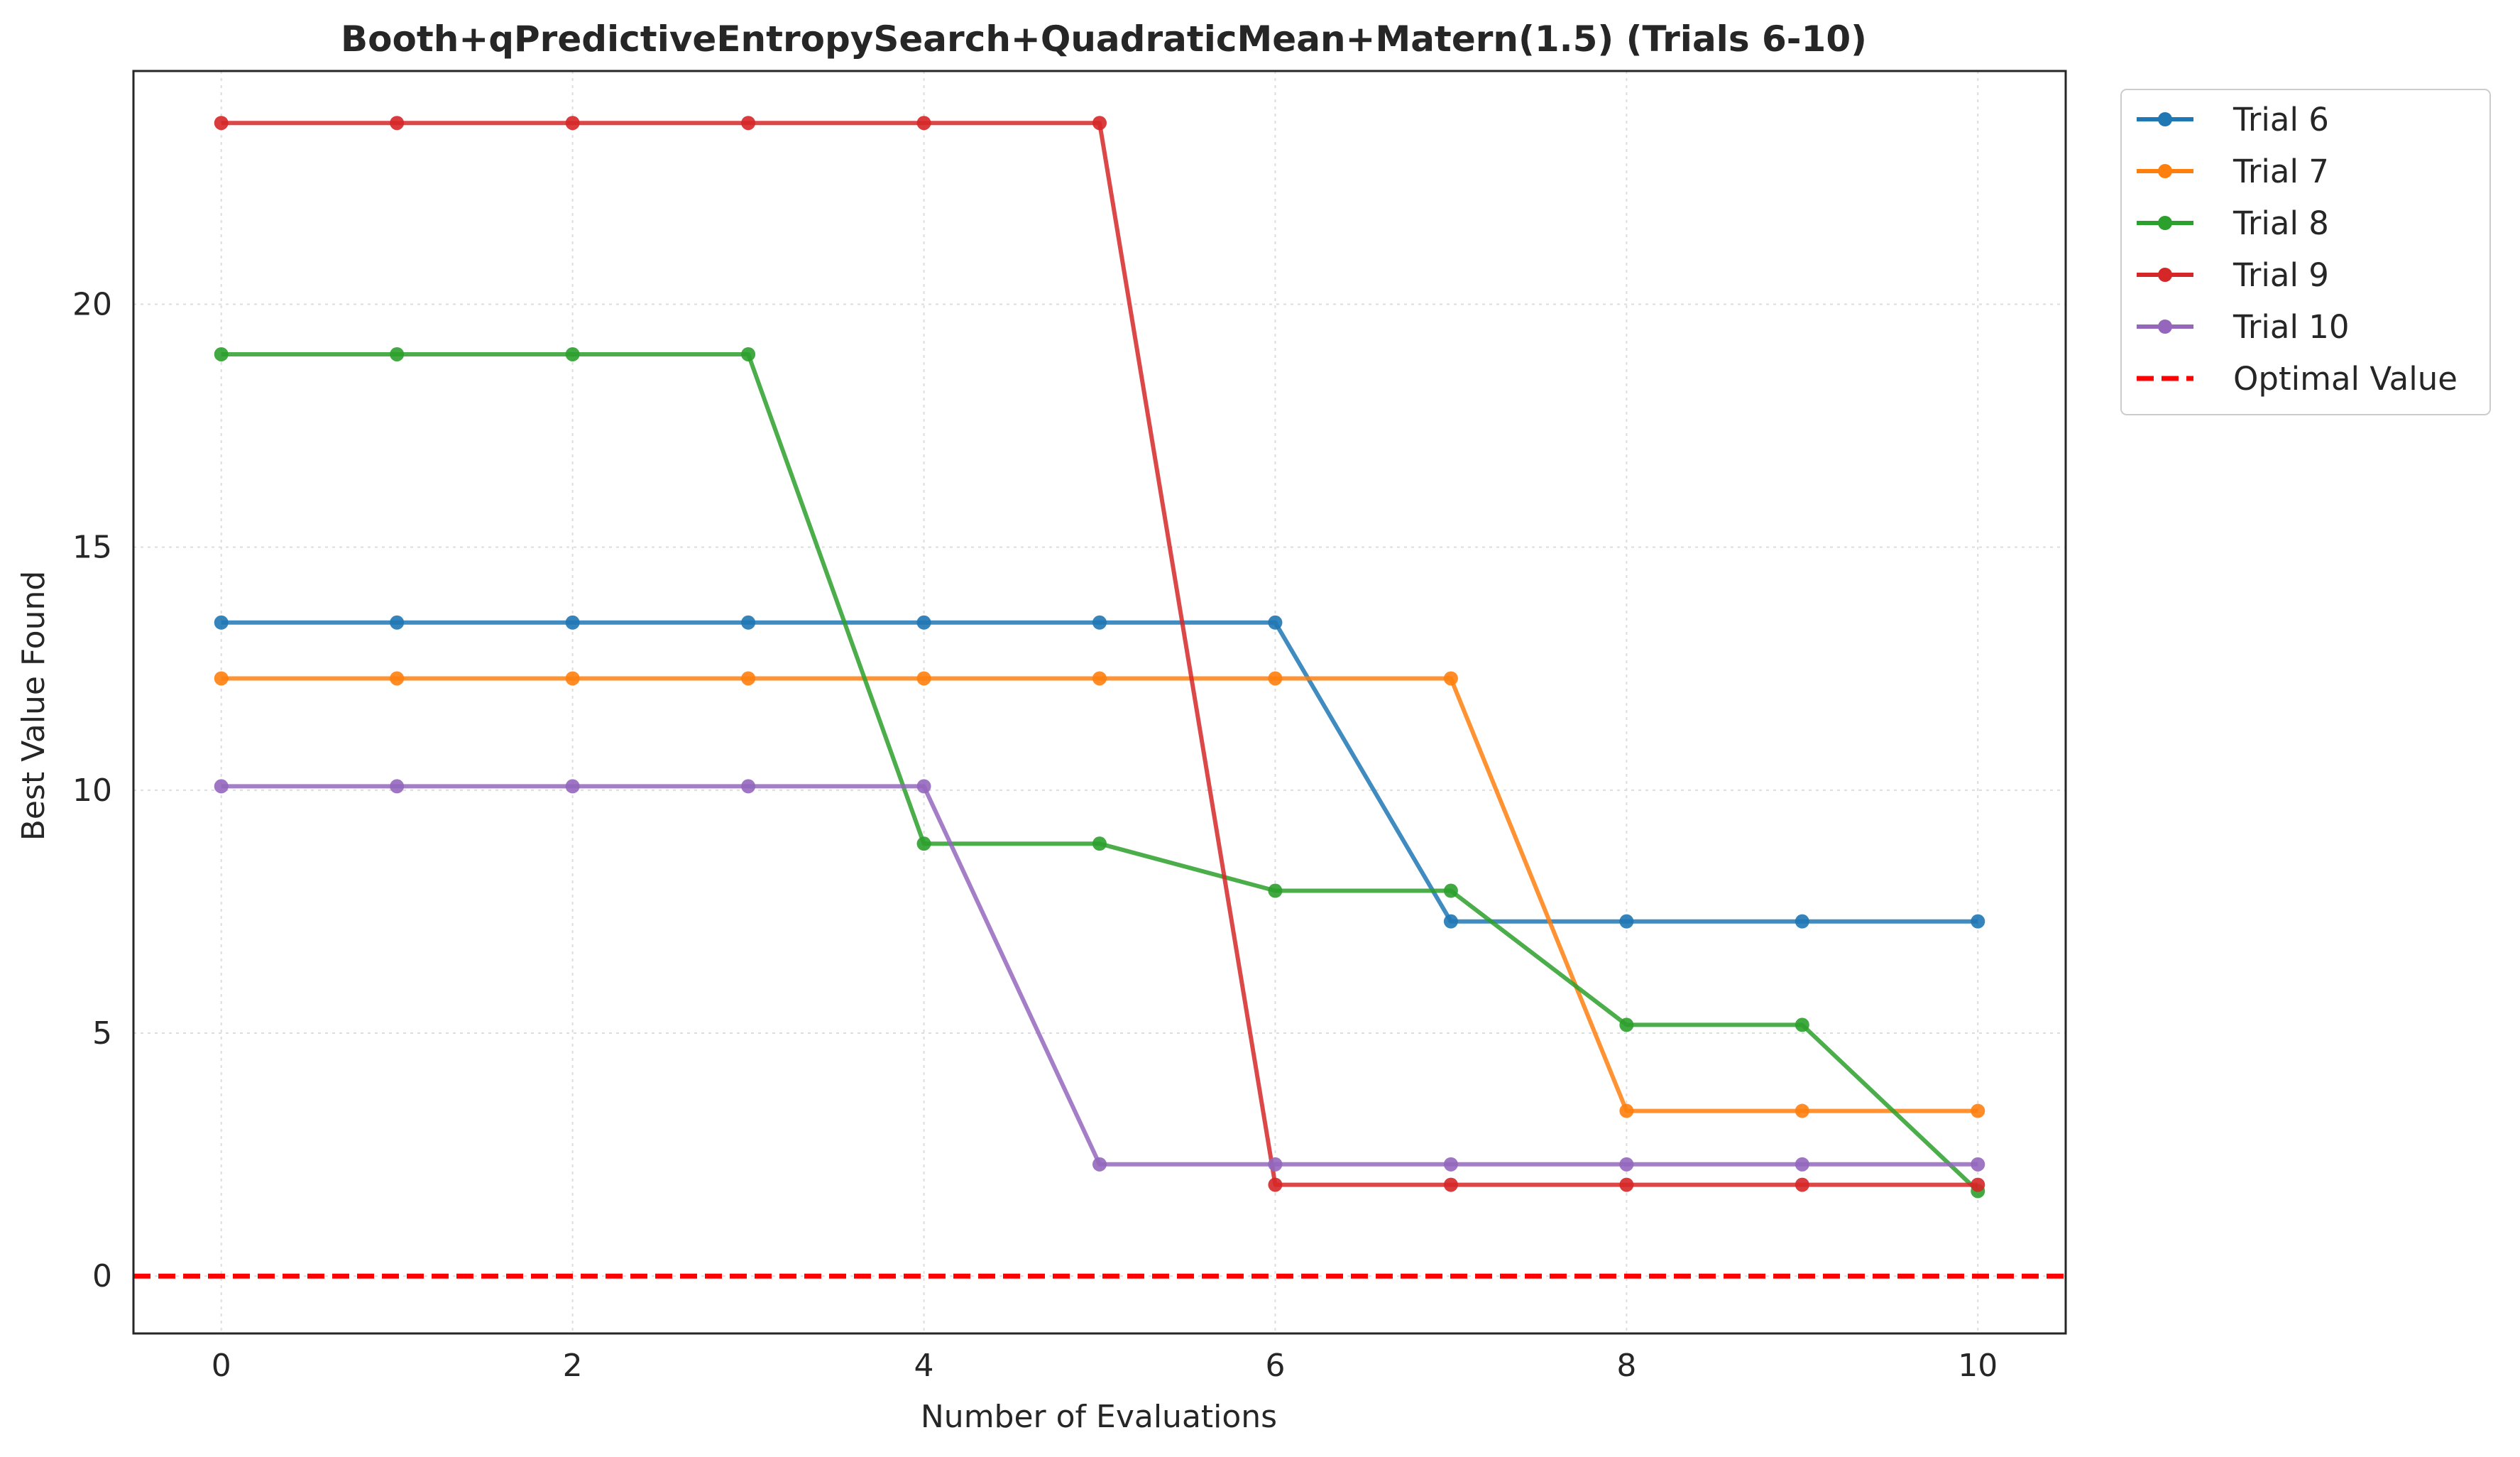 Image resolution: width=2520 pixels, height=1457 pixels. Describe the element at coordinates (102, 1033) in the screenshot. I see `y-tick-label: 5` at that location.